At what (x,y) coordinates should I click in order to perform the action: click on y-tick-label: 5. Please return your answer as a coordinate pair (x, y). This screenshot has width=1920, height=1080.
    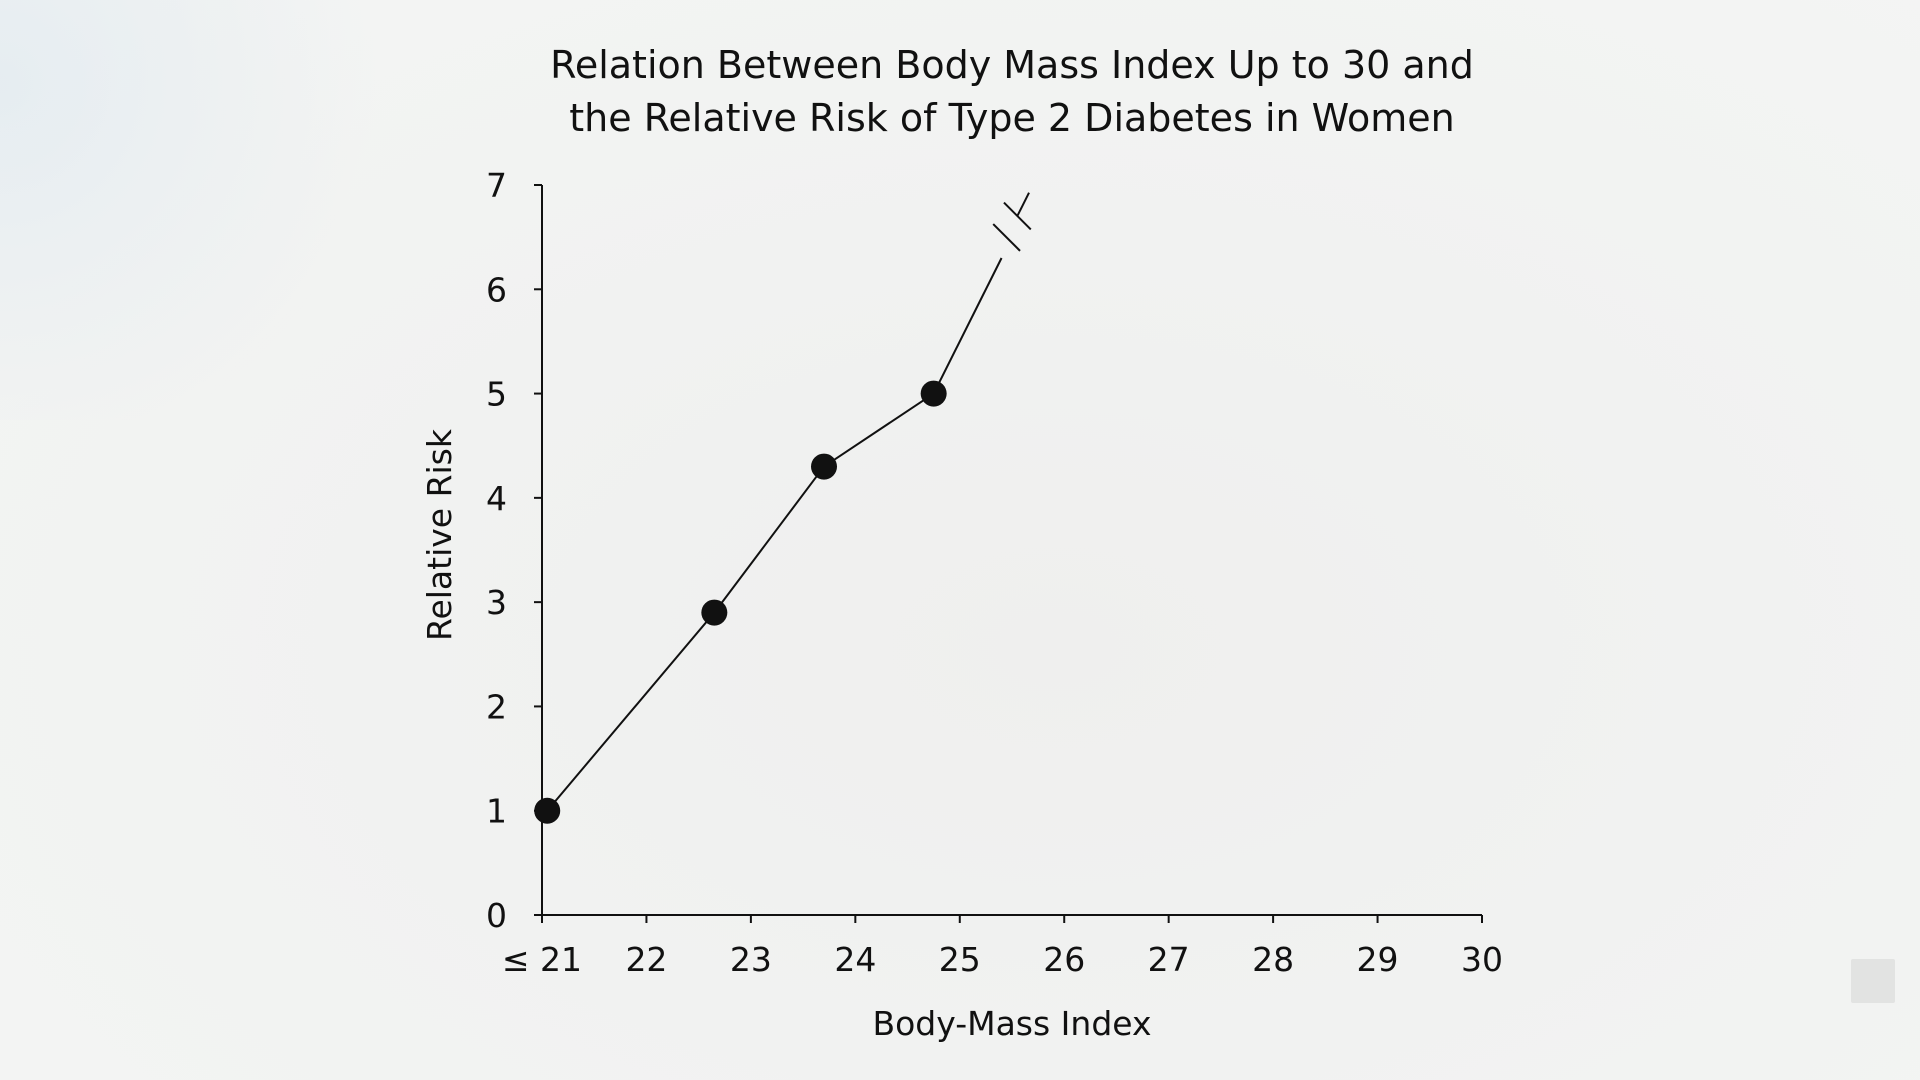
    Looking at the image, I should click on (496, 394).